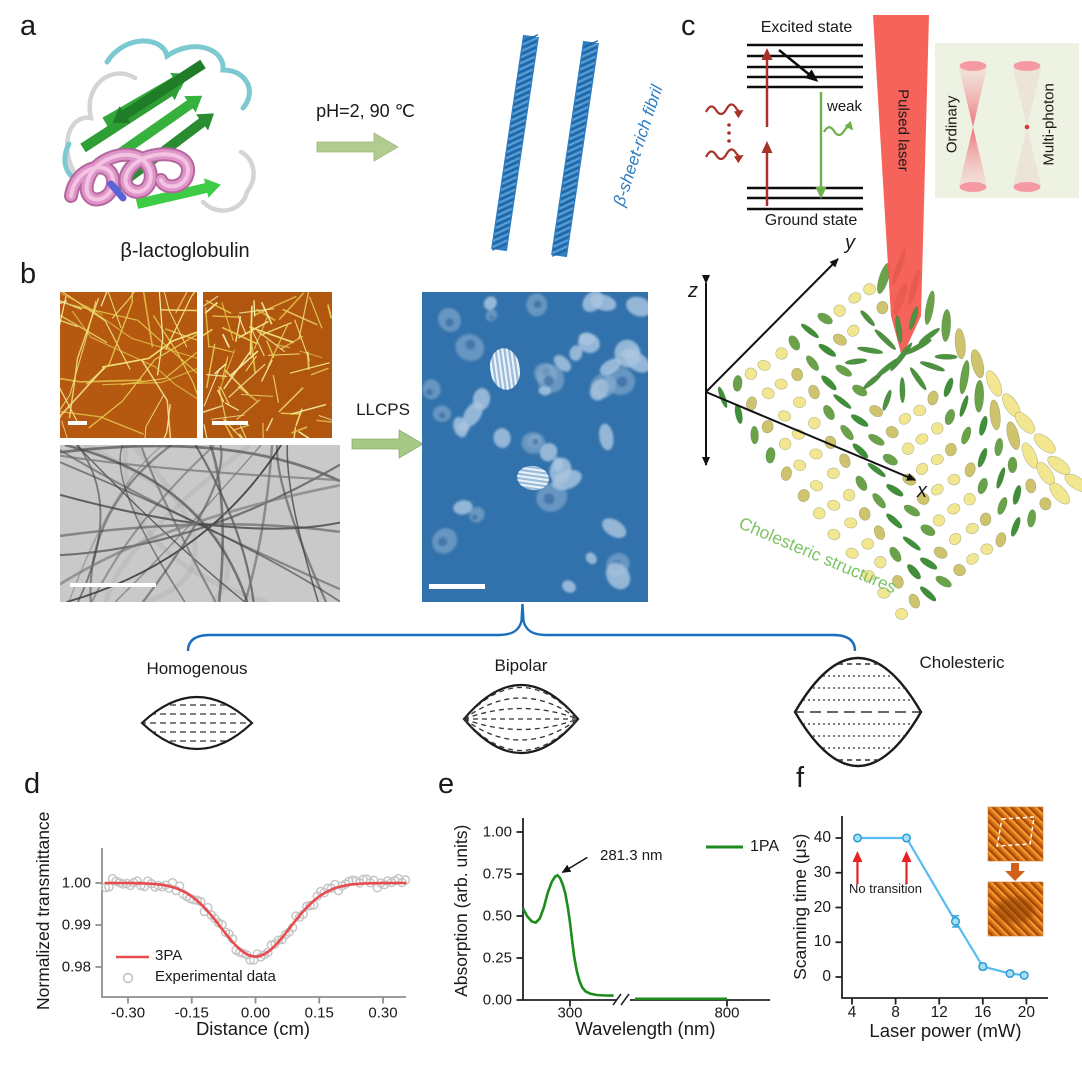 The image size is (1082, 1068). Describe the element at coordinates (357, 147) in the screenshot. I see `reaction-arrow` at that location.